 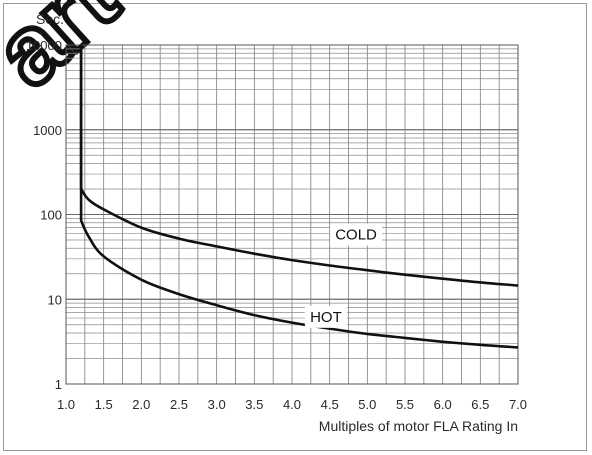 I want to click on y-tick-label: 10000, so click(x=44, y=45).